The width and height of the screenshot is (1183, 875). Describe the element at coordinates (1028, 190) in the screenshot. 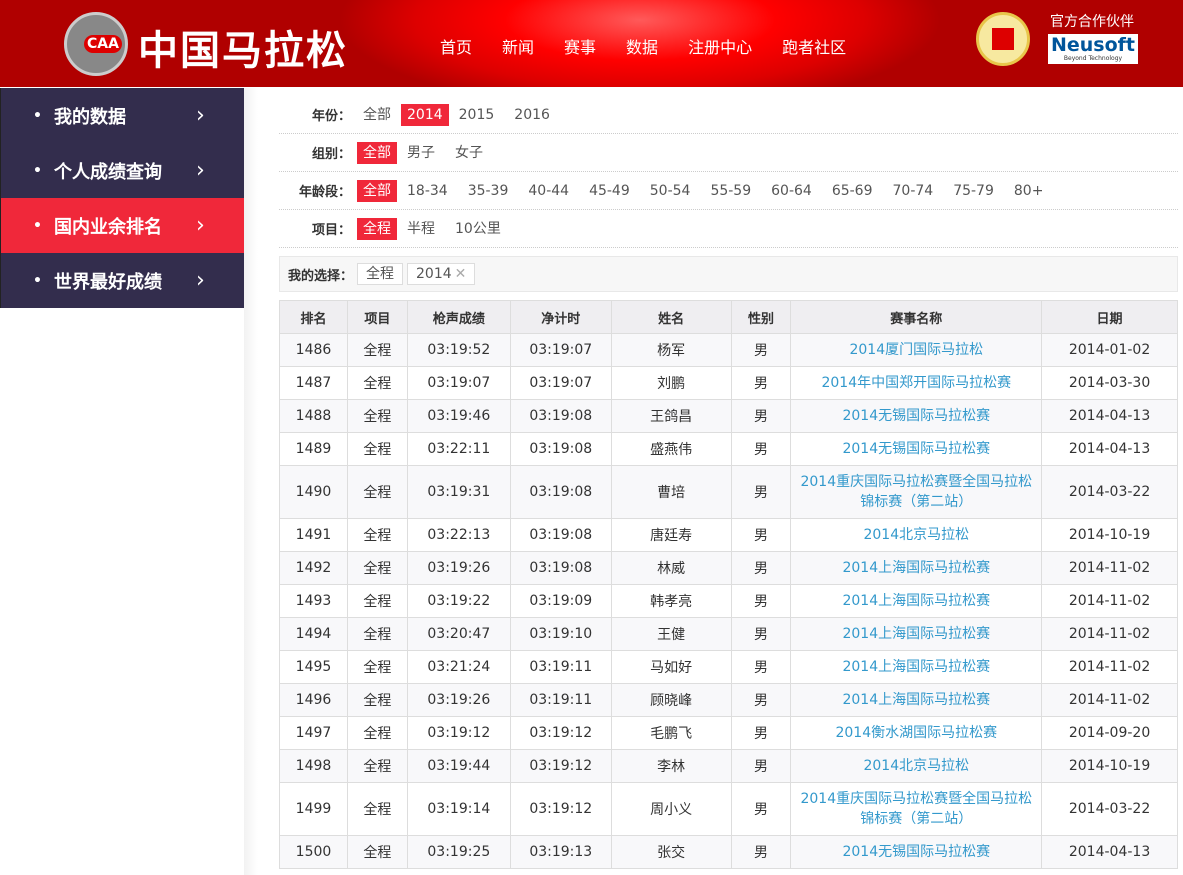

I see `filter-option: 80+` at that location.